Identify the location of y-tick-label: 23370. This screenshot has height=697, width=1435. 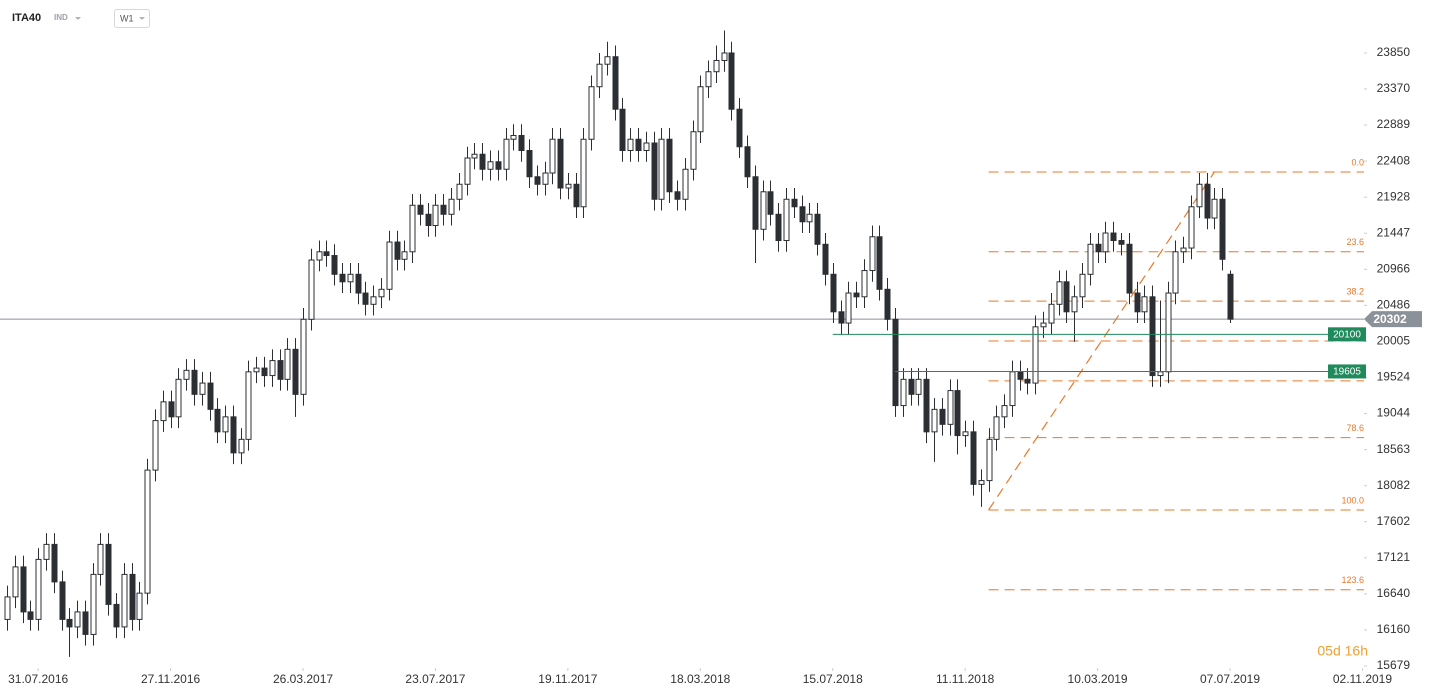
(1394, 88).